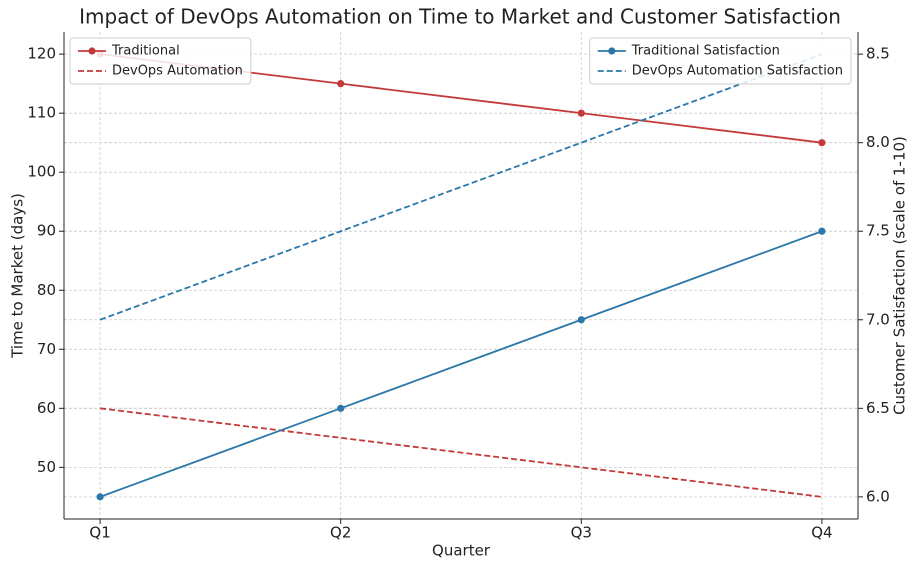 The height and width of the screenshot is (569, 917). I want to click on y-tick-label: 50, so click(46, 467).